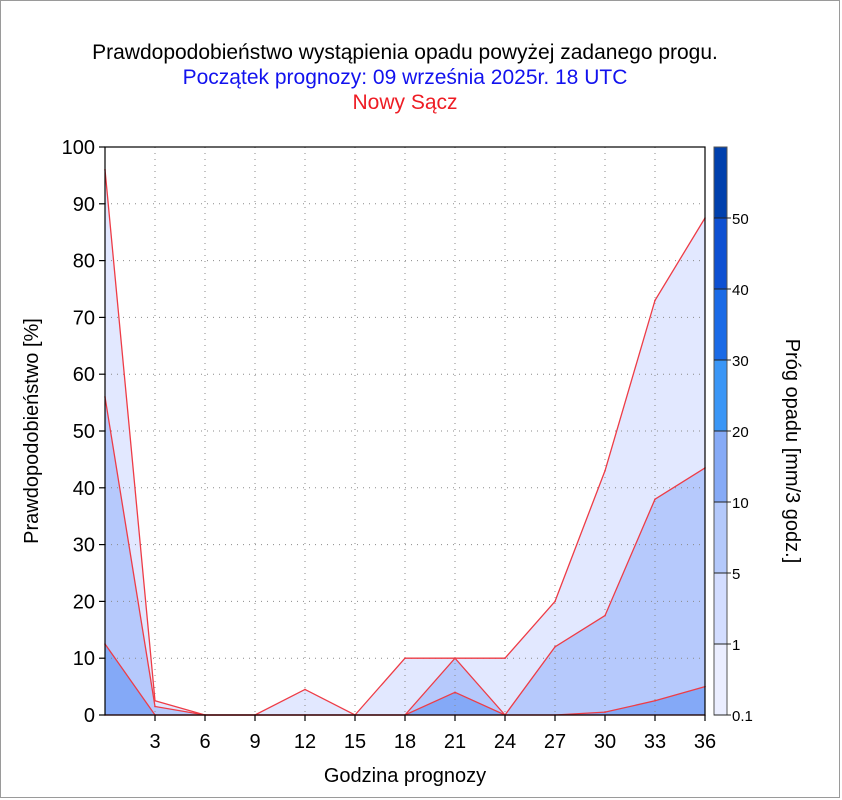  I want to click on y-tick-label: 30, so click(84, 546).